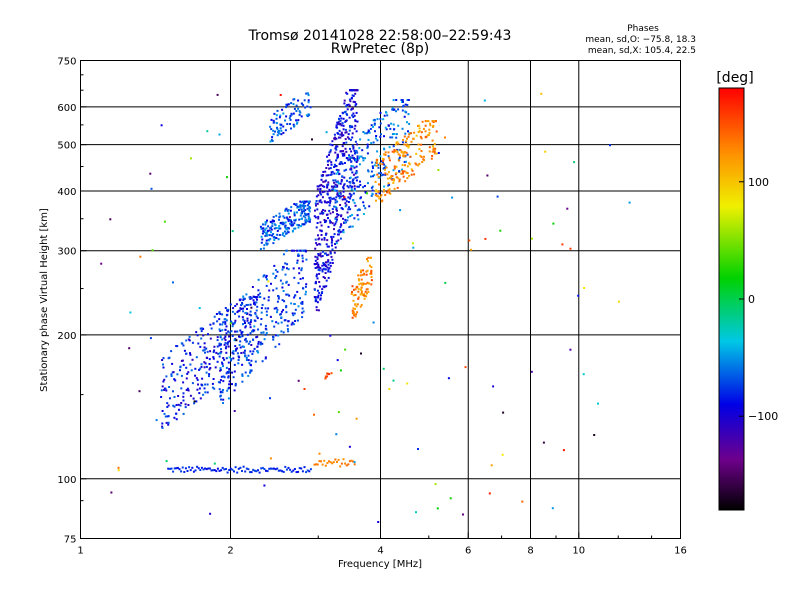 This screenshot has height=600, width=800. Describe the element at coordinates (66, 108) in the screenshot. I see `y-tick-label: 600` at that location.